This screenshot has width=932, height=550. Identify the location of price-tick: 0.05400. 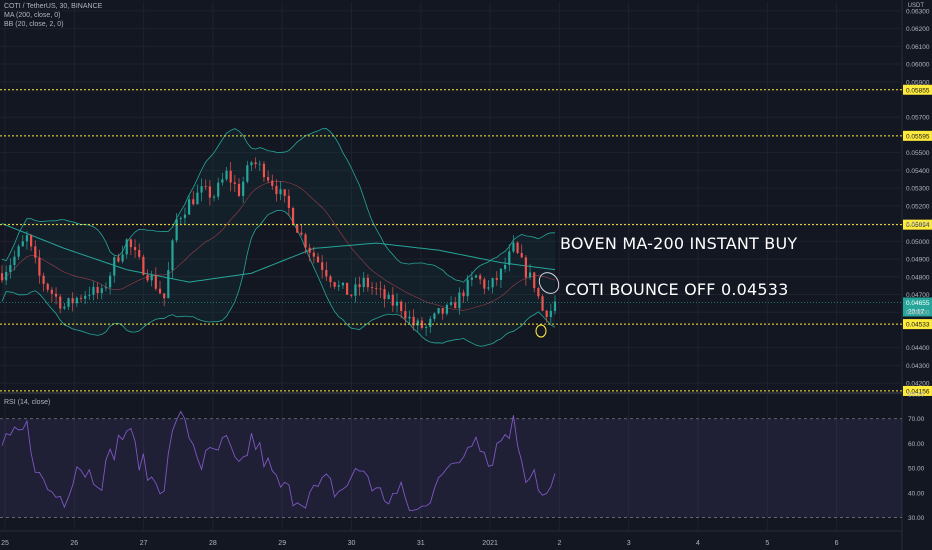
(918, 171).